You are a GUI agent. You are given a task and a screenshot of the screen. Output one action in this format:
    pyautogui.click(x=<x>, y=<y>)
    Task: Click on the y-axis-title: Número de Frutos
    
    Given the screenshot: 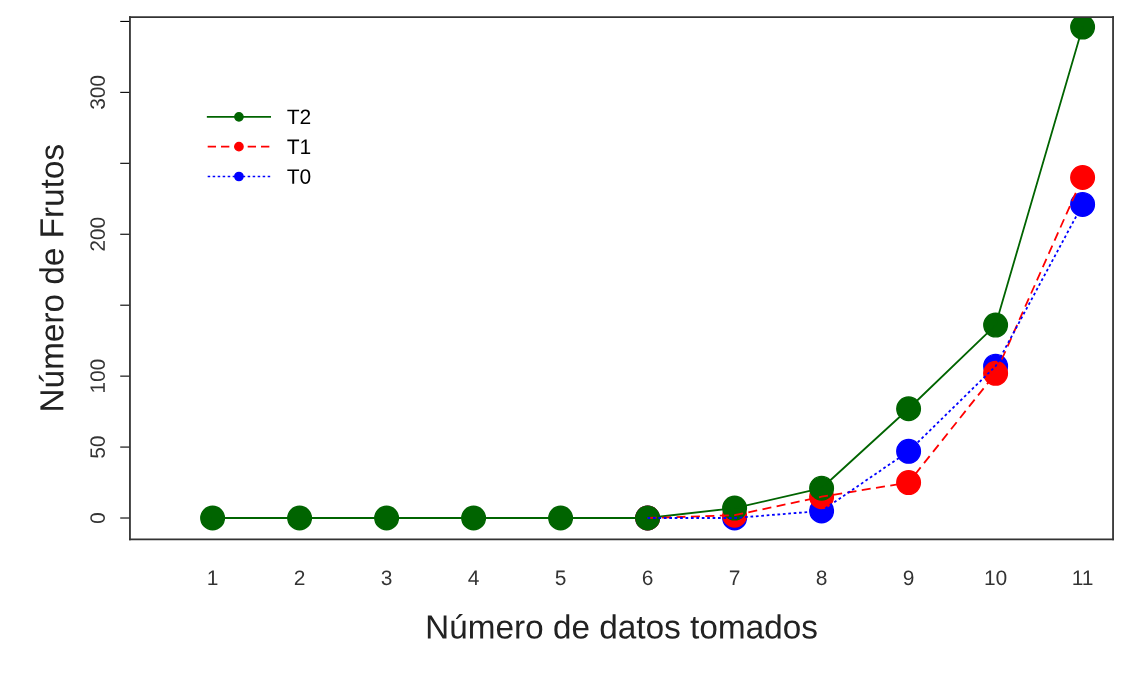 What is the action you would take?
    pyautogui.click(x=51, y=277)
    